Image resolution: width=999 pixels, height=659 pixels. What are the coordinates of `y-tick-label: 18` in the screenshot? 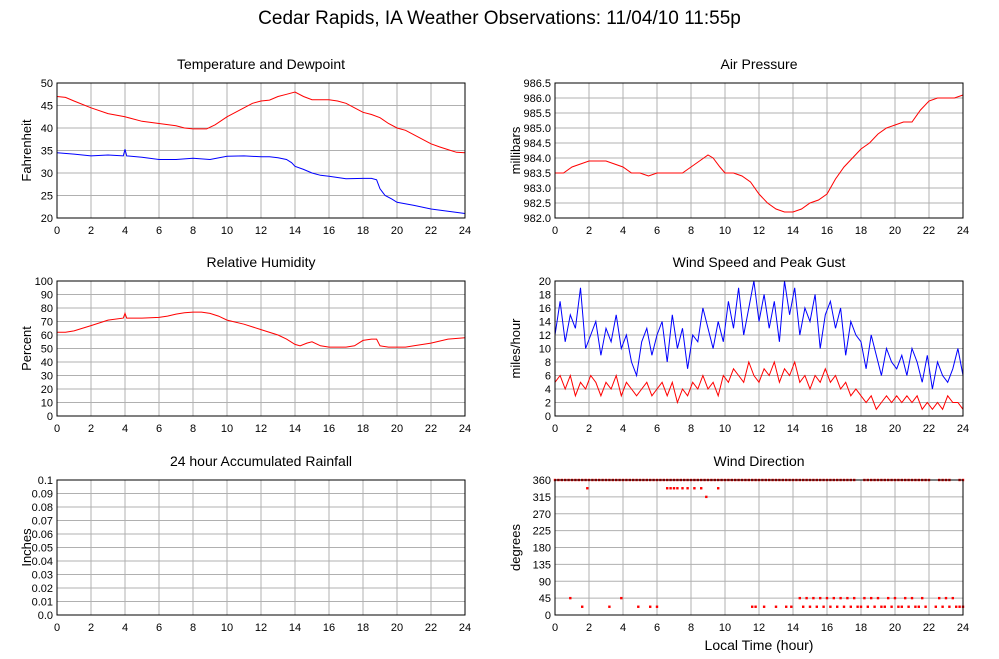 It's located at (545, 296).